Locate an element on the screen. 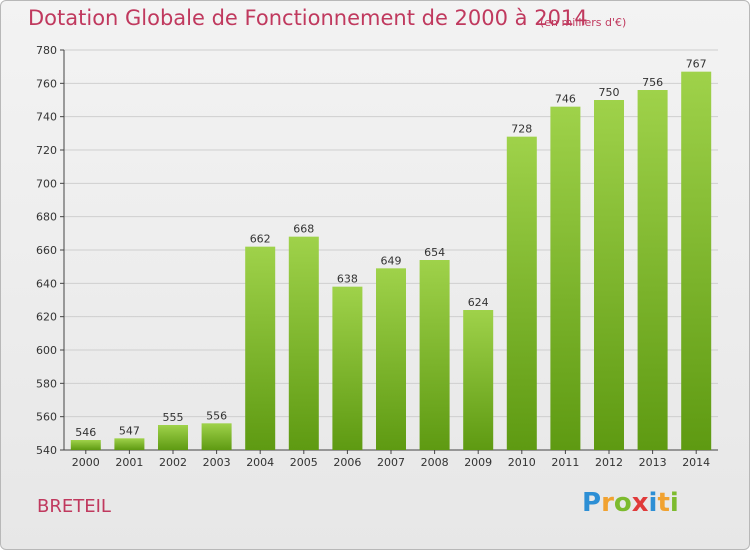  bar-value-label: 555 is located at coordinates (173, 417).